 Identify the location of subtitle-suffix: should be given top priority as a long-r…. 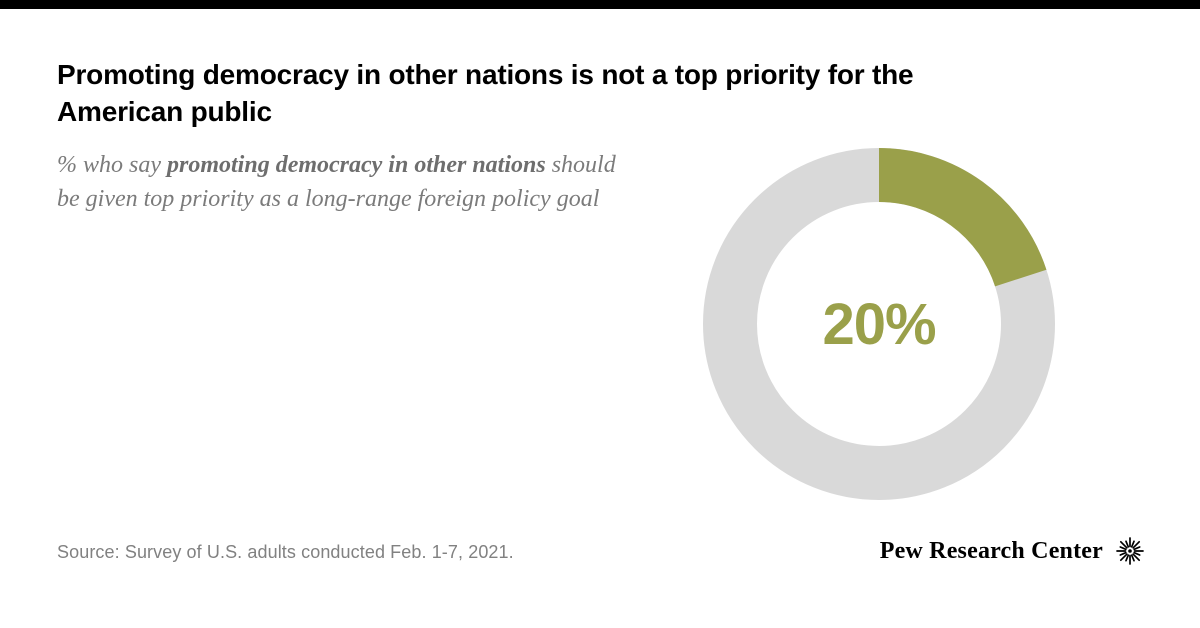
(336, 182).